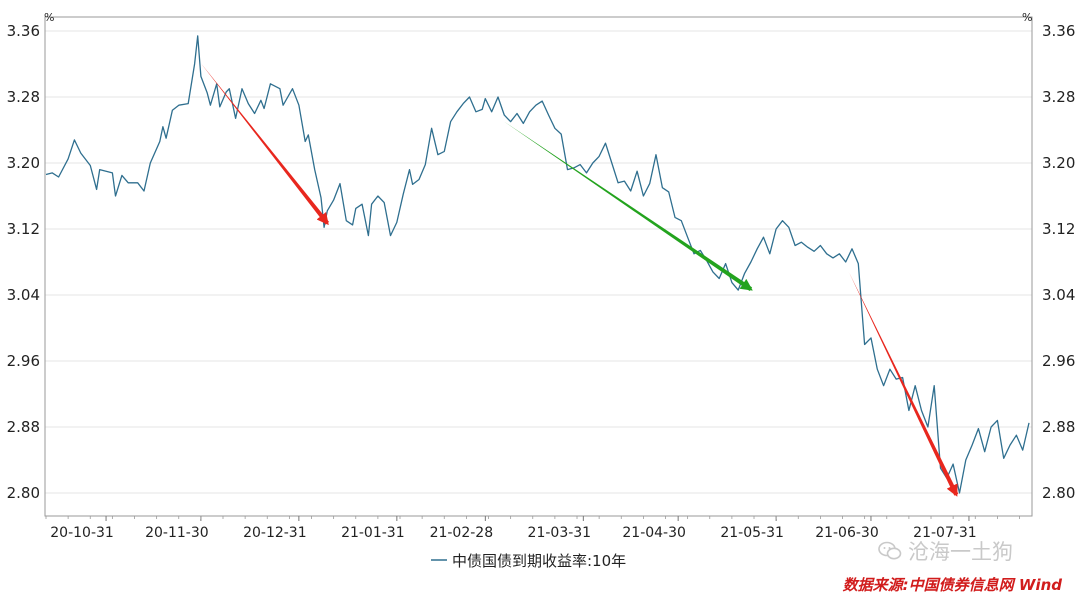 The image size is (1080, 595). Describe the element at coordinates (654, 533) in the screenshot. I see `x-tick-label: 21-04-30` at that location.